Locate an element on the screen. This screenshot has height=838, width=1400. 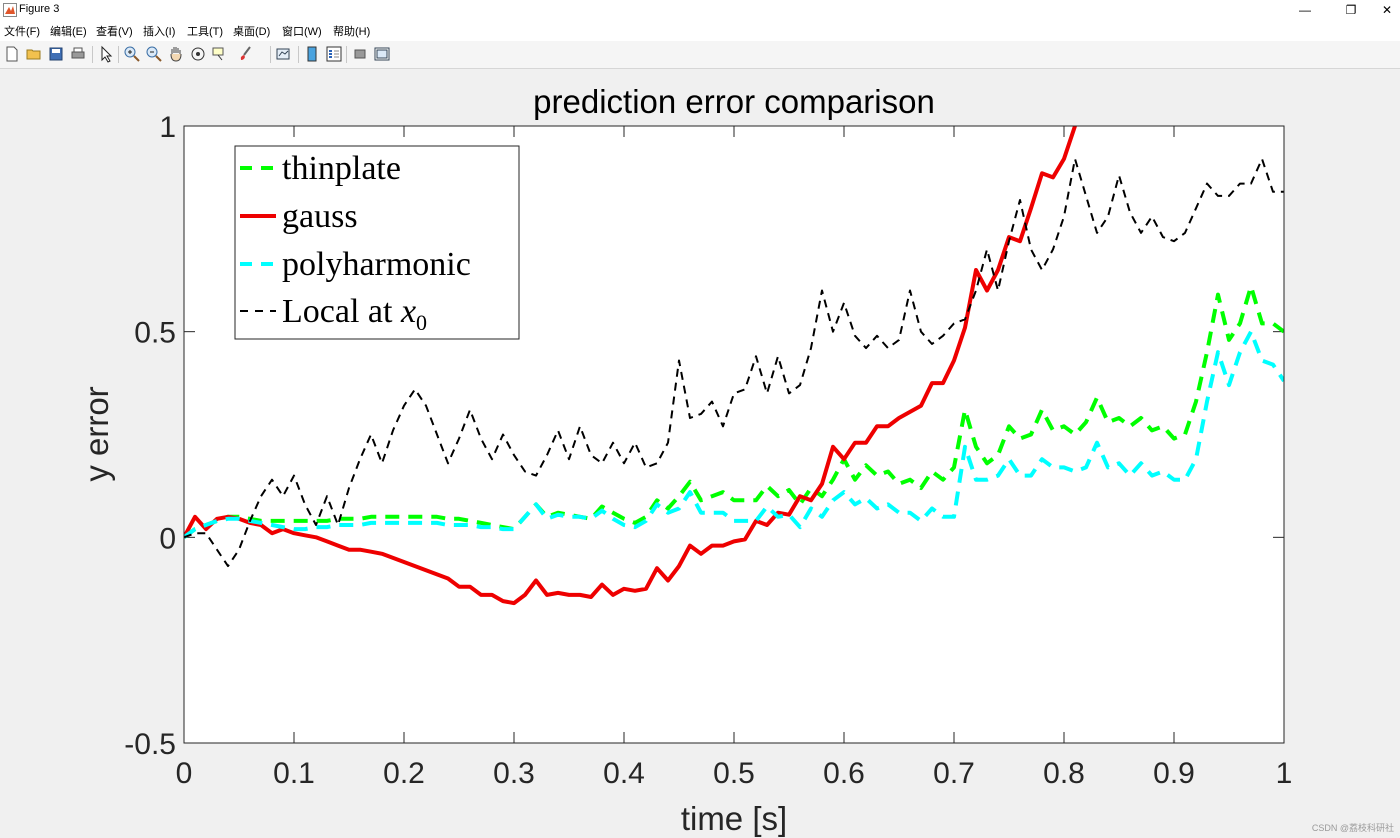
select-pointer-icon is located at coordinates (106, 54).